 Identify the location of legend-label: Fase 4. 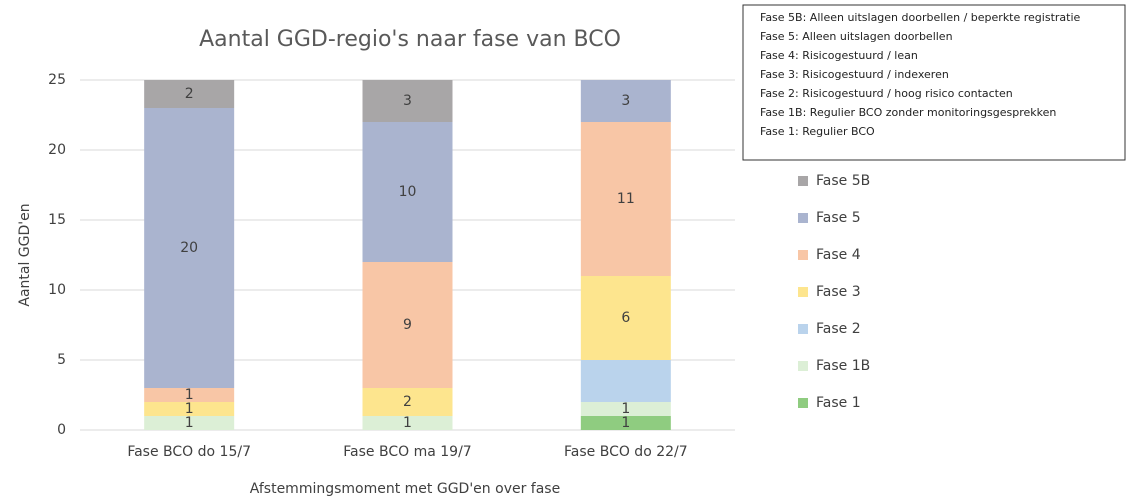
(838, 255).